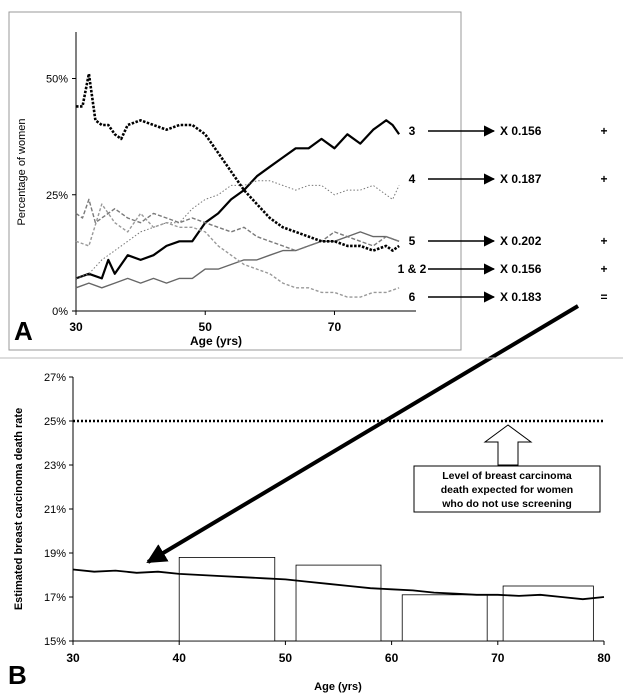 The width and height of the screenshot is (623, 694). Describe the element at coordinates (216, 341) in the screenshot. I see `panel-a-x-label: Age (yrs)` at that location.